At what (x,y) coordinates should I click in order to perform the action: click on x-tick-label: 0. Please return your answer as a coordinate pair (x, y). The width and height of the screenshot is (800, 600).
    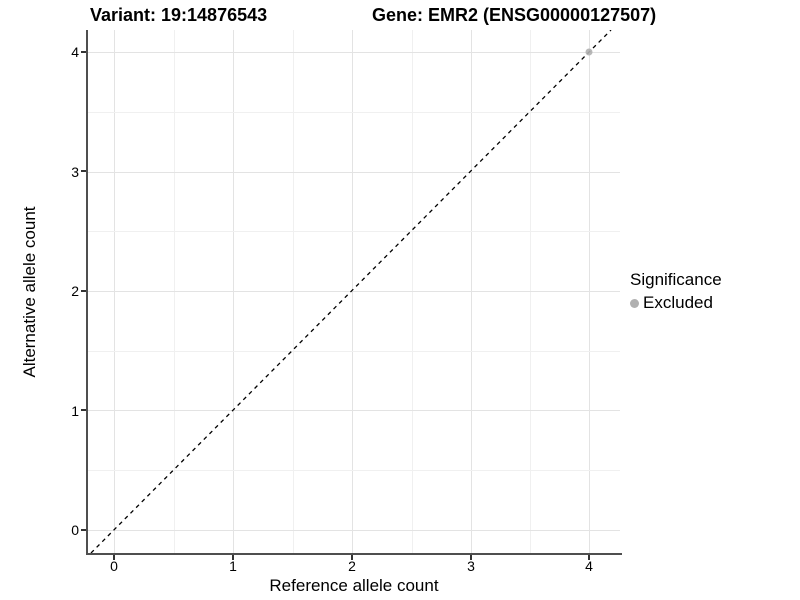
    Looking at the image, I should click on (114, 566).